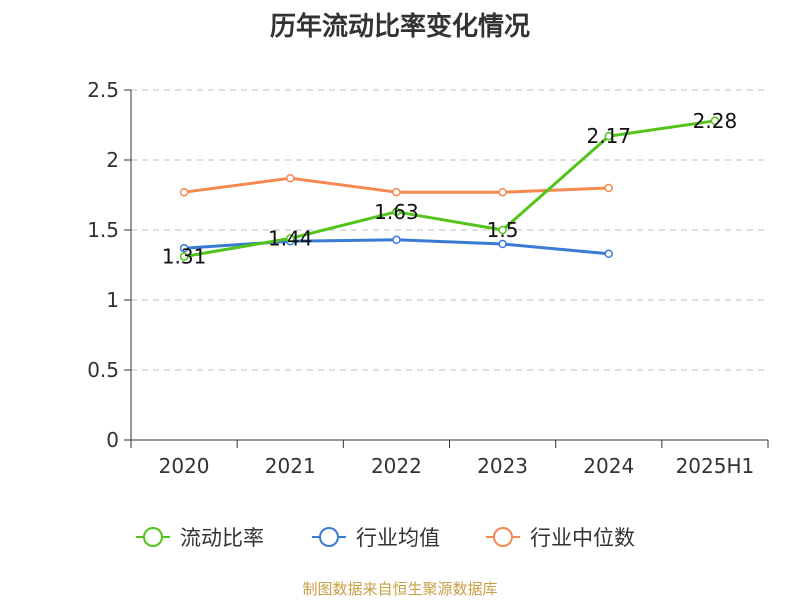 The image size is (800, 600). I want to click on y-tick-label: 2, so click(112, 160).